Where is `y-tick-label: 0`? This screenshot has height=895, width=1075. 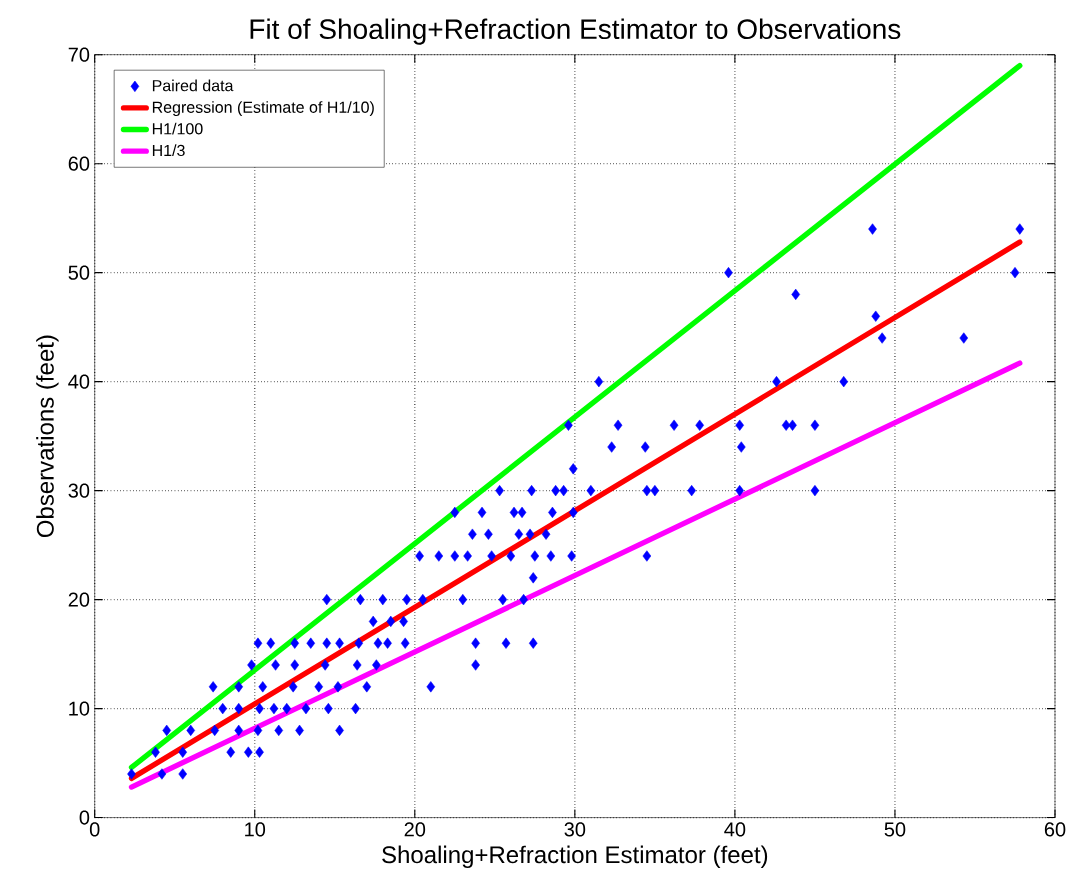
y-tick-label: 0 is located at coordinates (84, 817).